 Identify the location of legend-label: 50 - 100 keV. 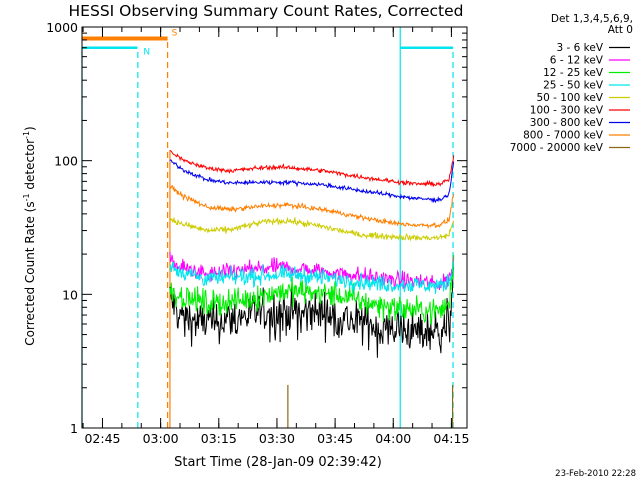
(569, 98).